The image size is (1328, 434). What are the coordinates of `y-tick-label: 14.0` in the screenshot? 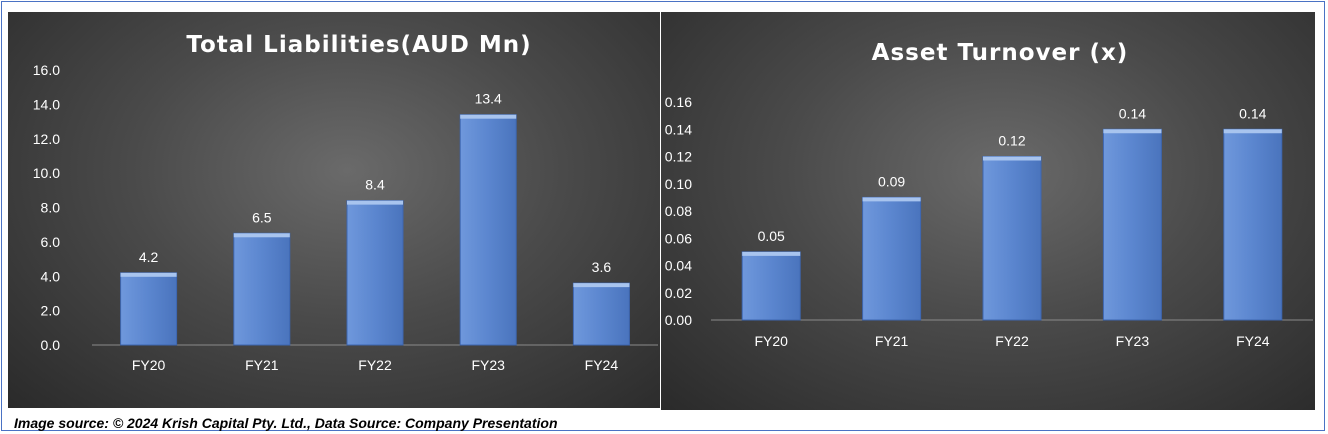 It's located at (46, 104).